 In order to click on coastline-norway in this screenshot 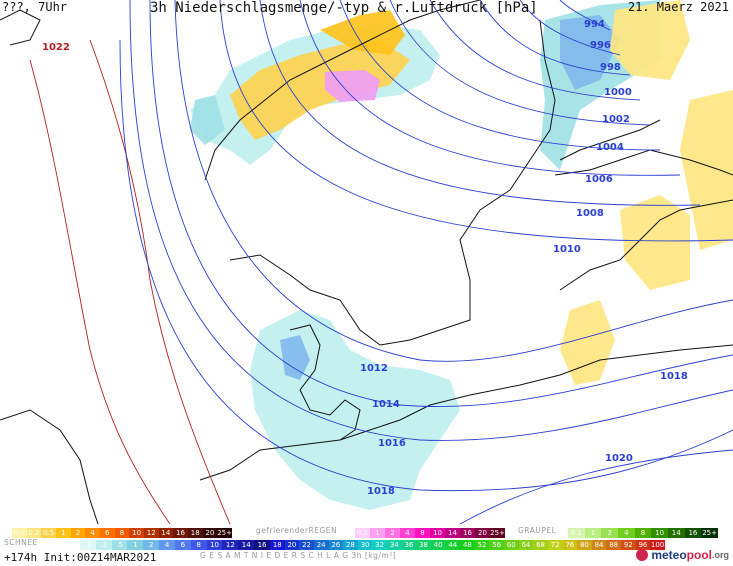, I will do `click(342, 90)`.